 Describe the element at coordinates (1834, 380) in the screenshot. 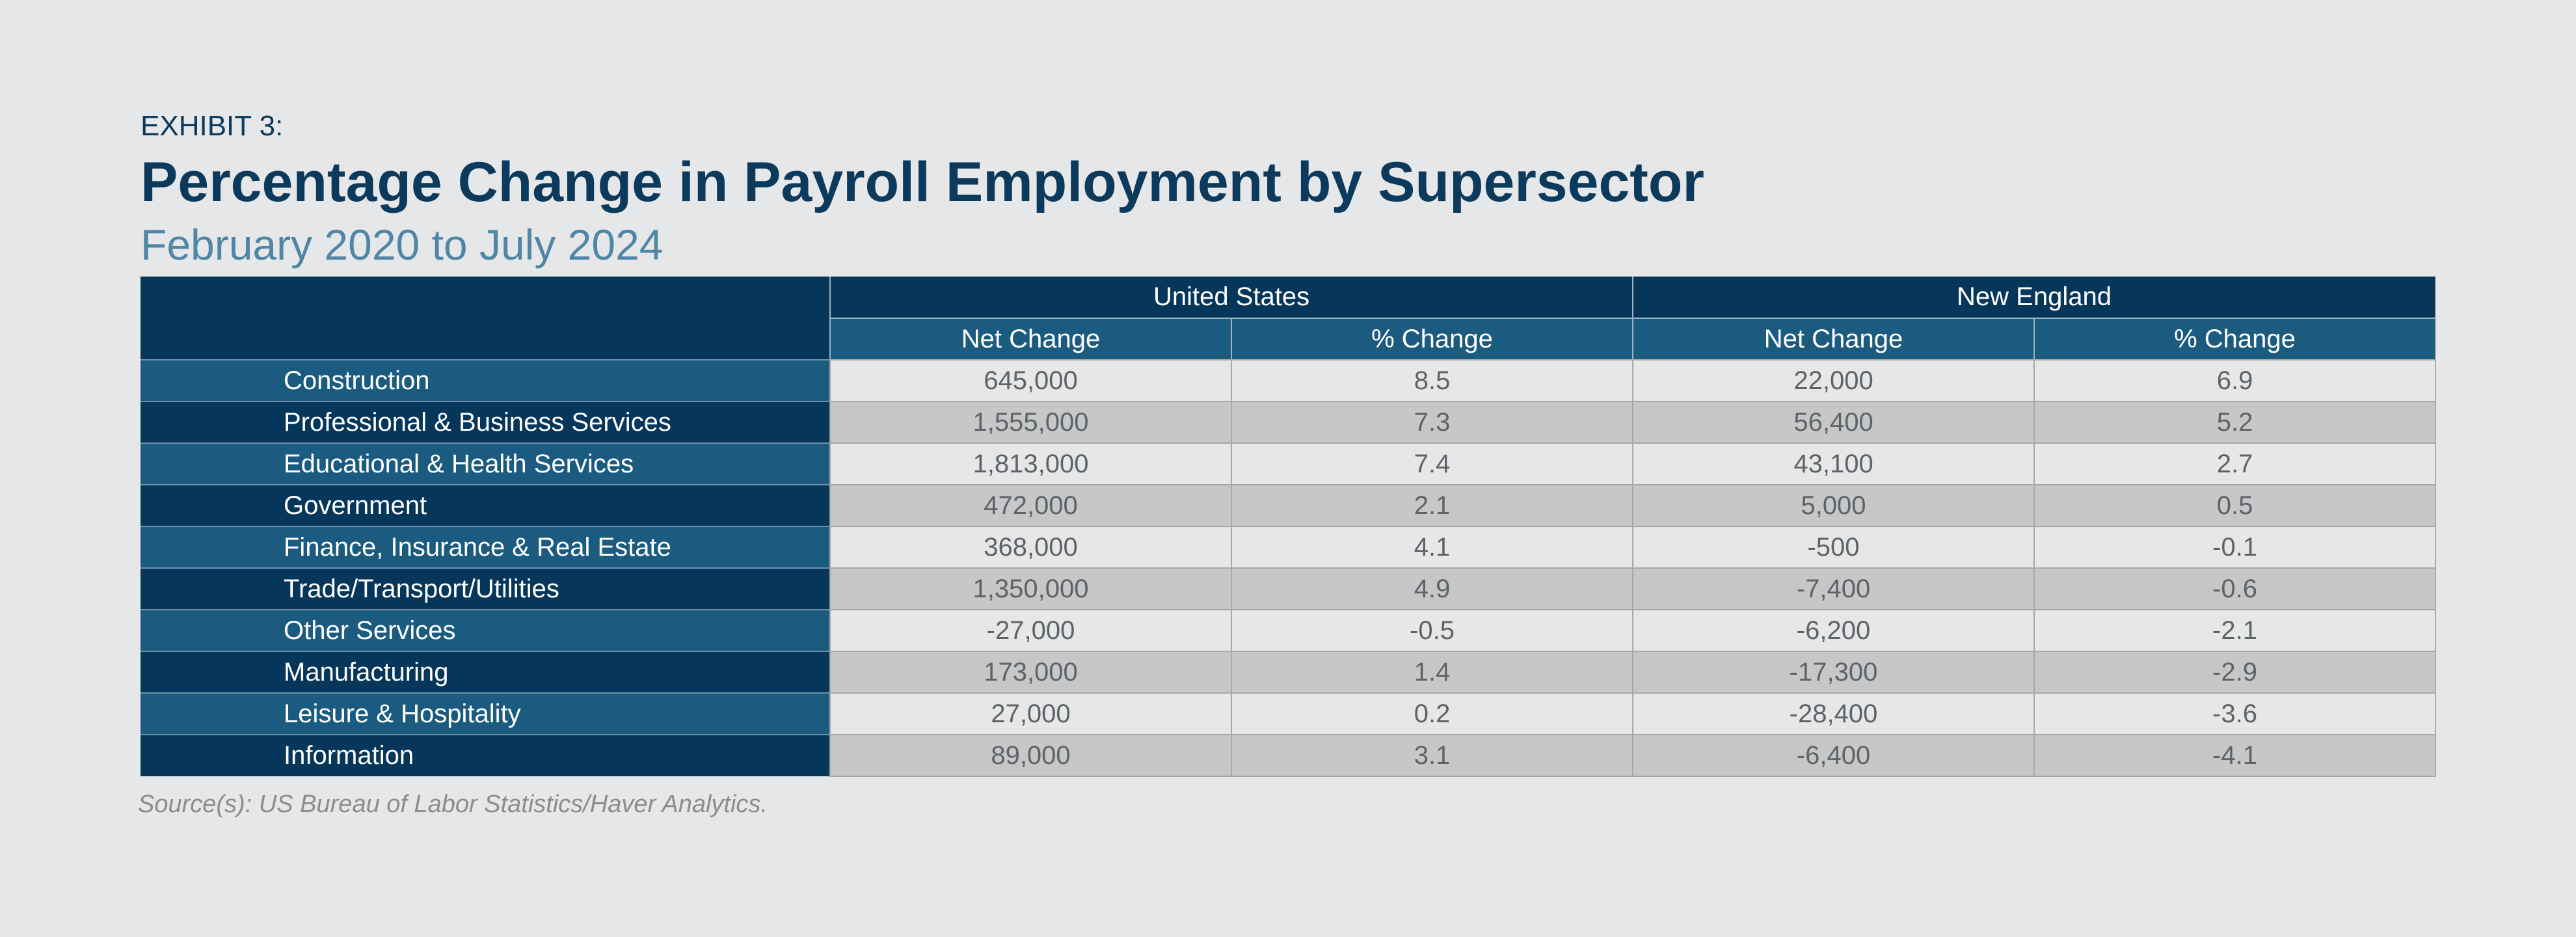

I see `table-cell: 22,000` at that location.